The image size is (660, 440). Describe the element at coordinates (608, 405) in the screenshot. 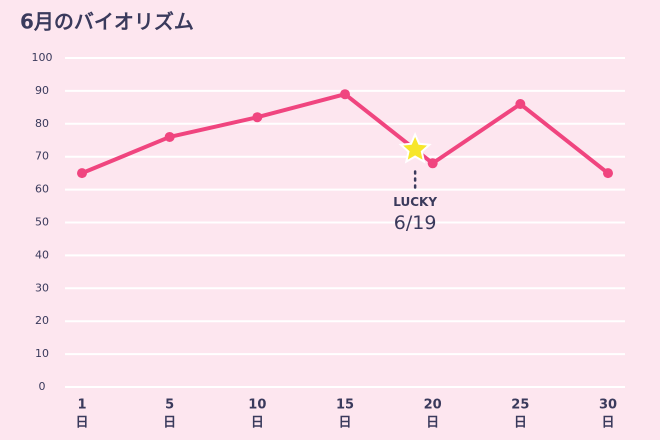

I see `x-tick-label: 30` at that location.